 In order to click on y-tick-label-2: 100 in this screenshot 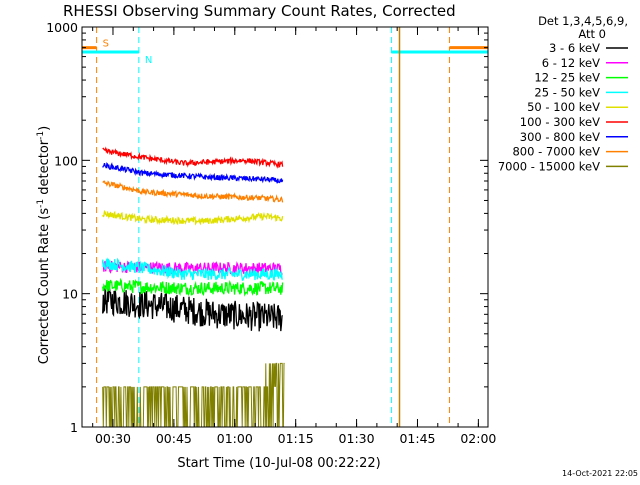, I will do `click(66, 160)`.